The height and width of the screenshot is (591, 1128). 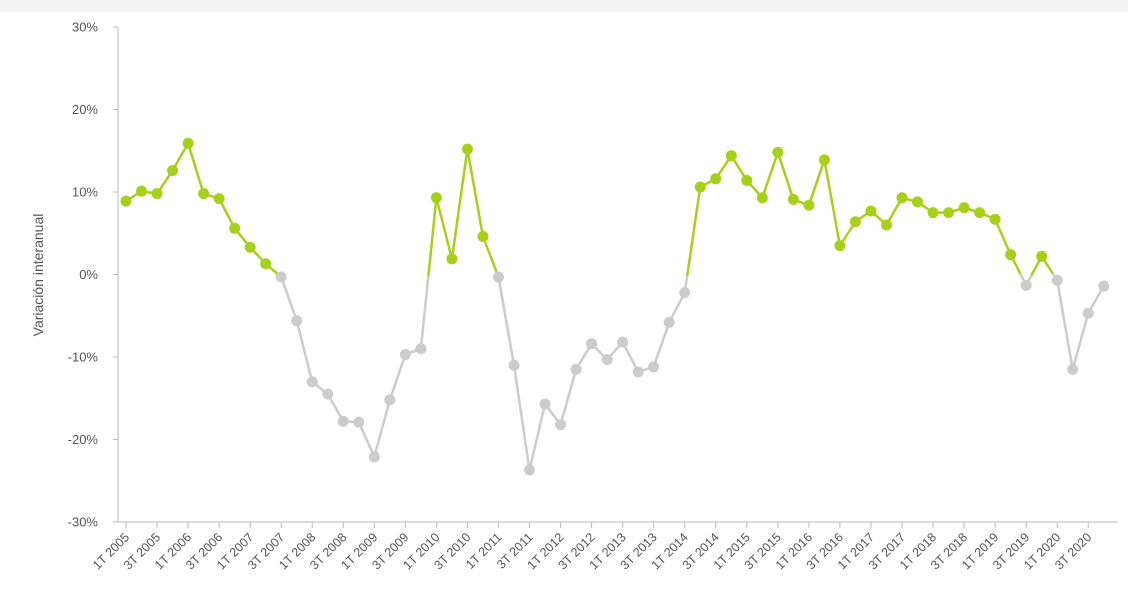 I want to click on y-axis: 30% 20% 10% 0% -10% -20% -30%, so click(x=93, y=275).